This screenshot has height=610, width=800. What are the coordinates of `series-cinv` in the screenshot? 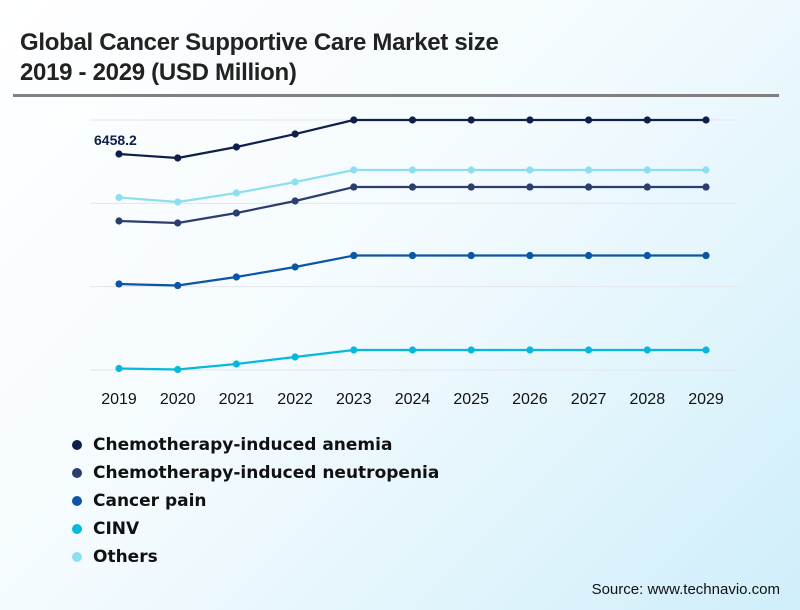 It's located at (412, 360).